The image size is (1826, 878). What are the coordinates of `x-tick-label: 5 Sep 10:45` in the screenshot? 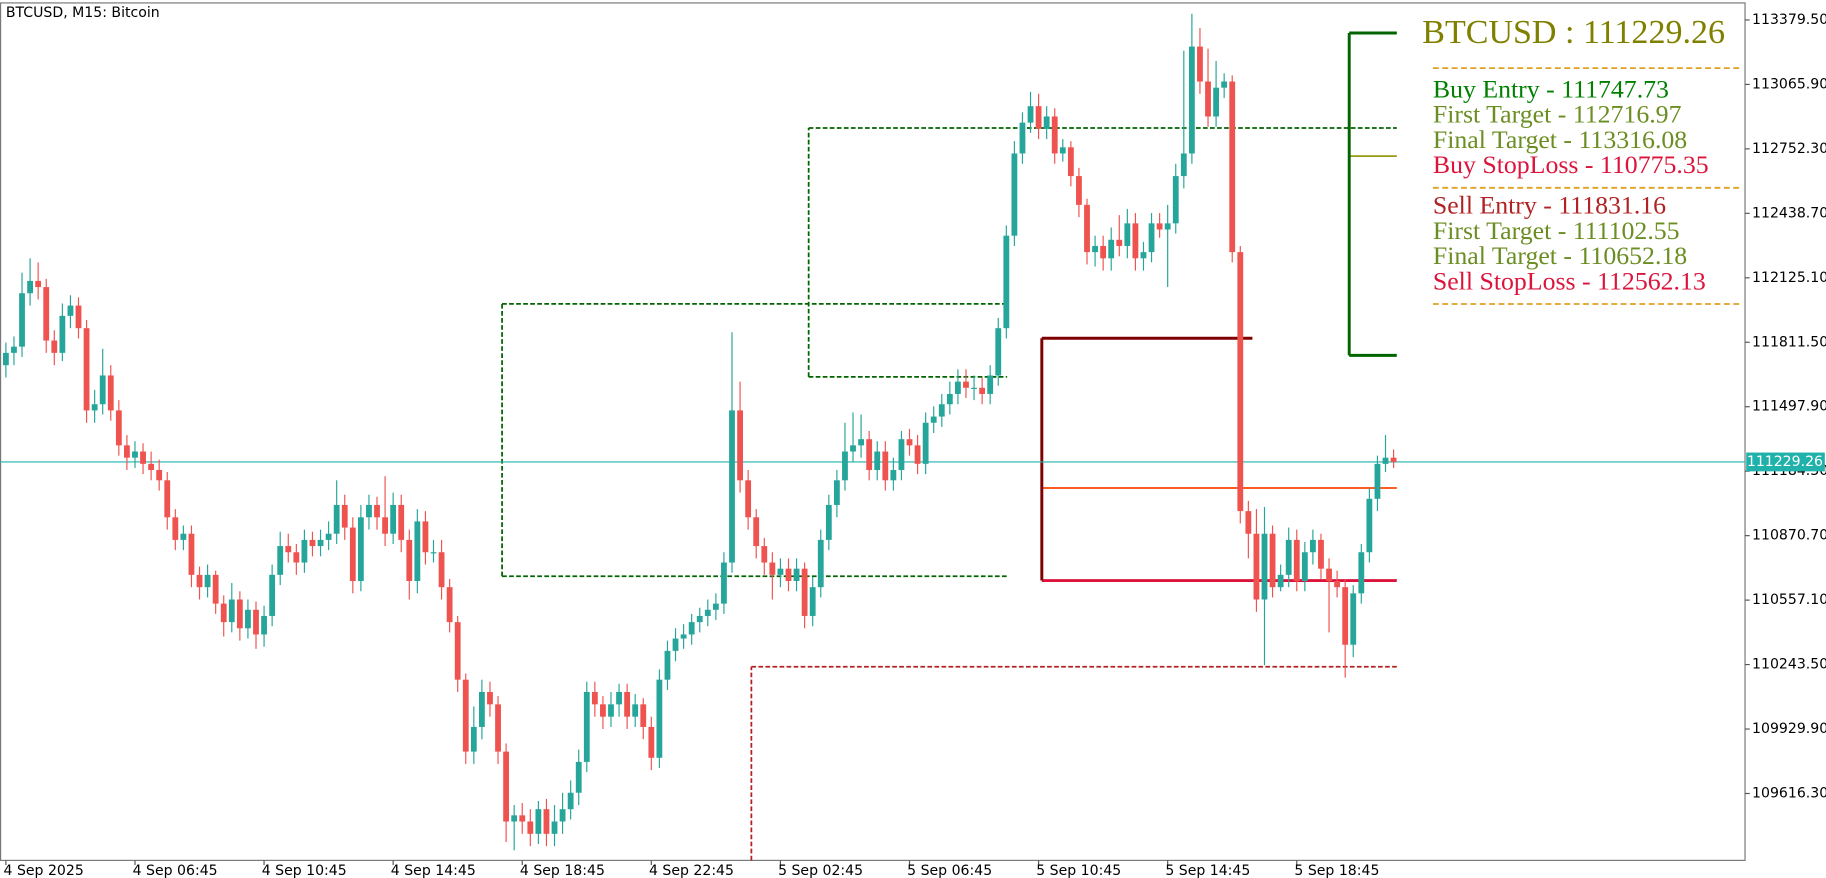 It's located at (1078, 870).